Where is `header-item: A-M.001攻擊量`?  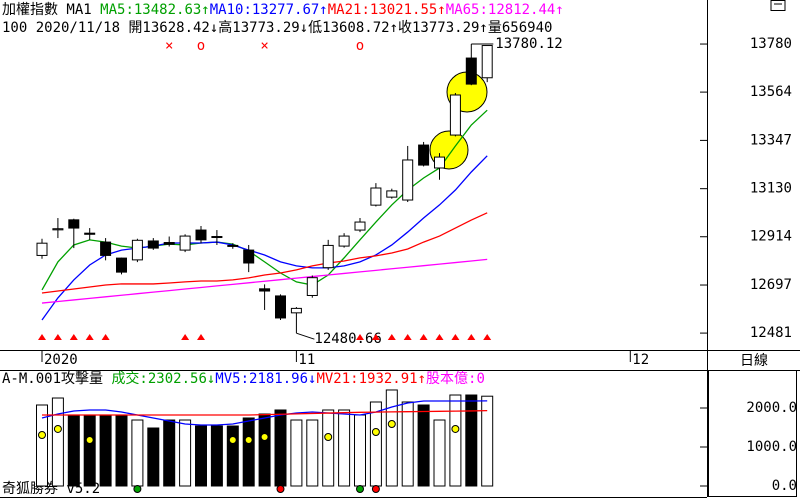 header-item: A-M.001攻擊量 is located at coordinates (56, 378).